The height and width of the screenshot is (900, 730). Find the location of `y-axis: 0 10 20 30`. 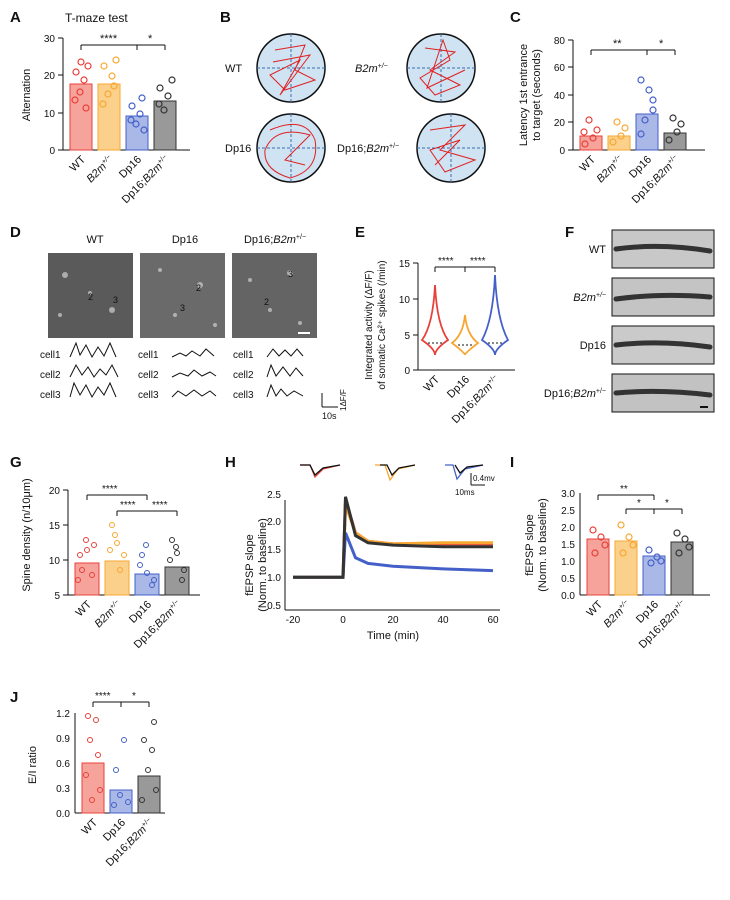

y-axis: 0 10 20 30 is located at coordinates (54, 95).